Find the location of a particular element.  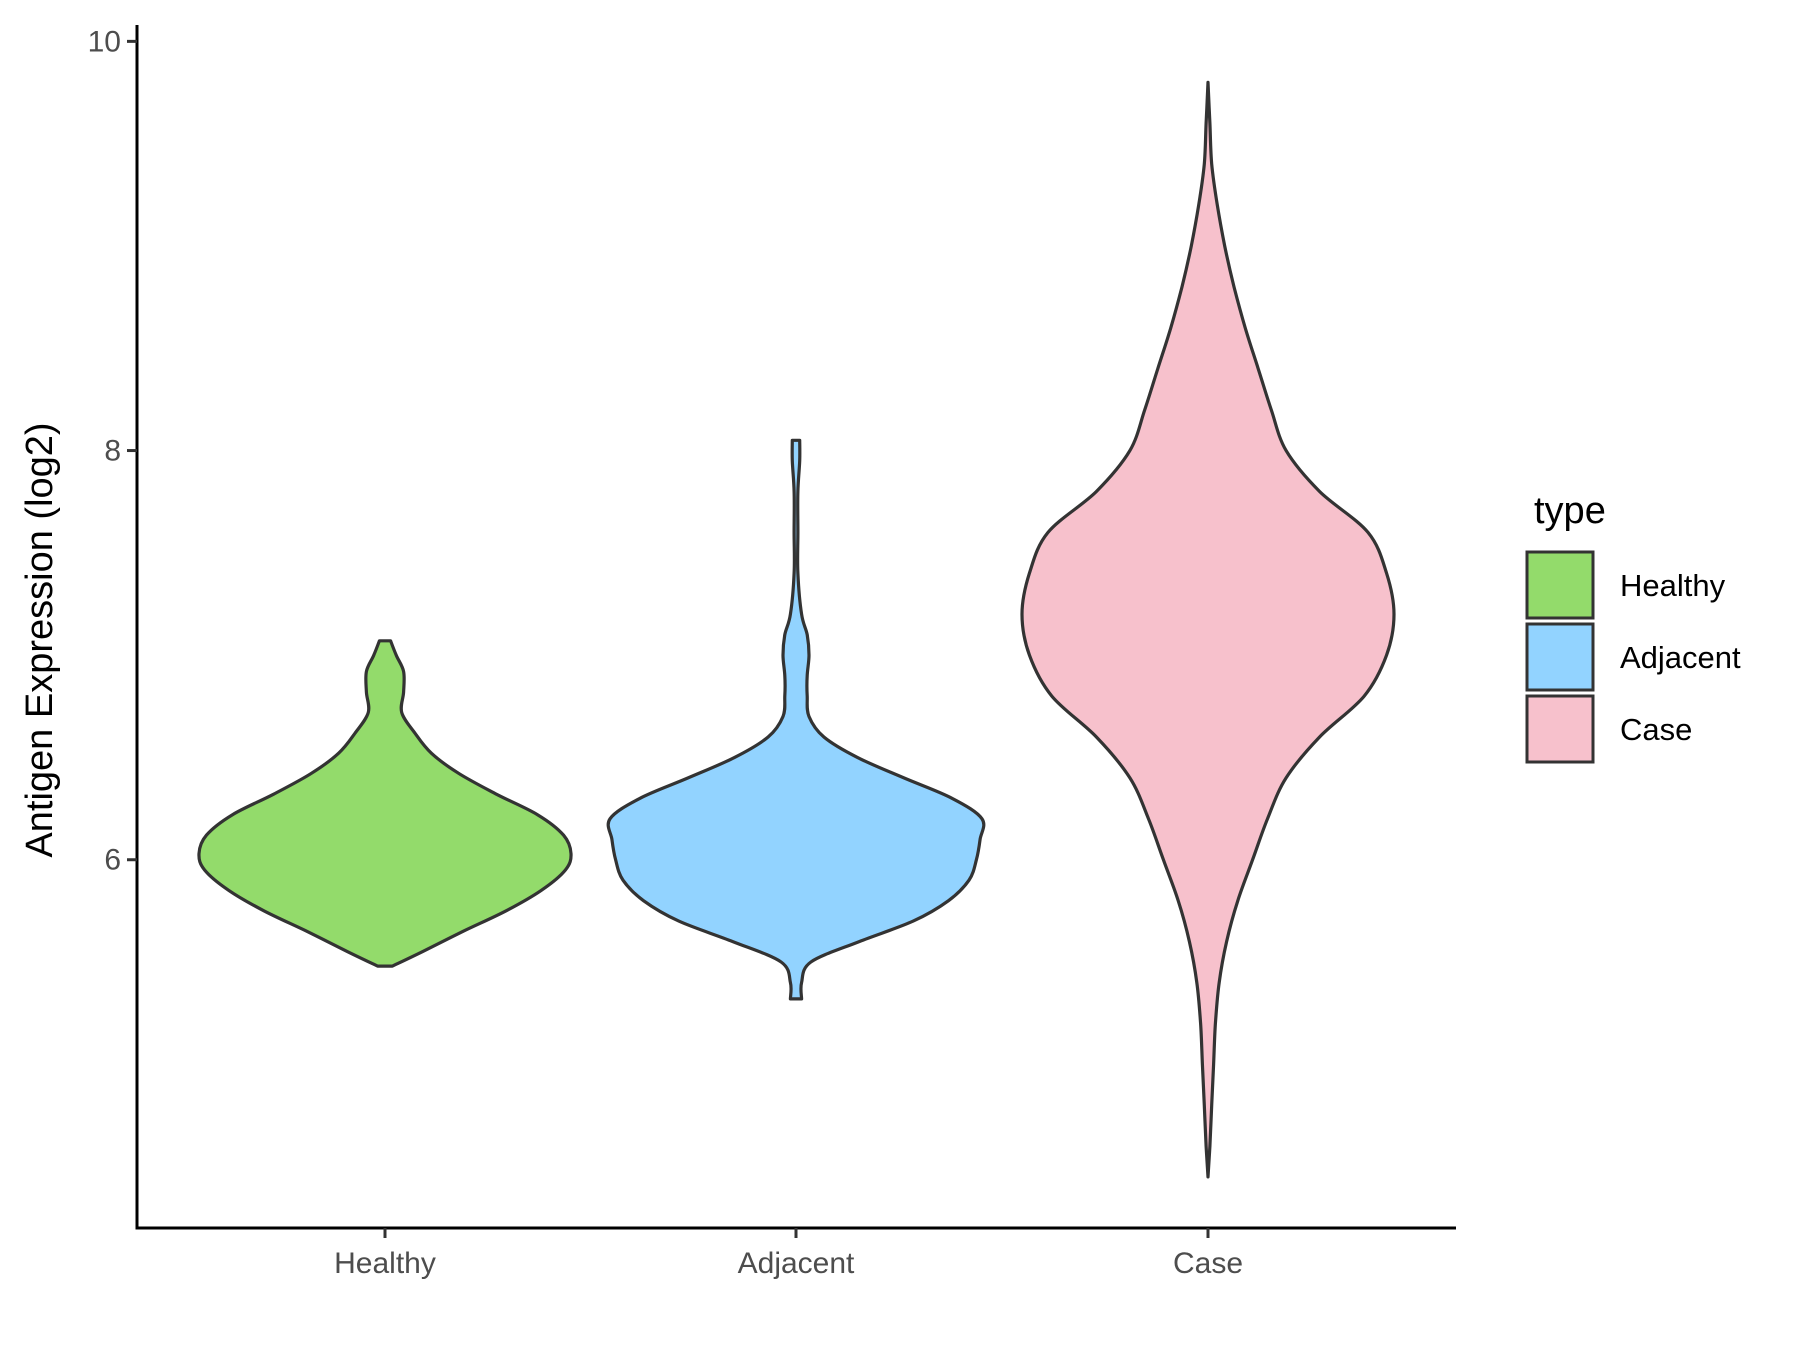

legend-label: Healthy is located at coordinates (1673, 585).